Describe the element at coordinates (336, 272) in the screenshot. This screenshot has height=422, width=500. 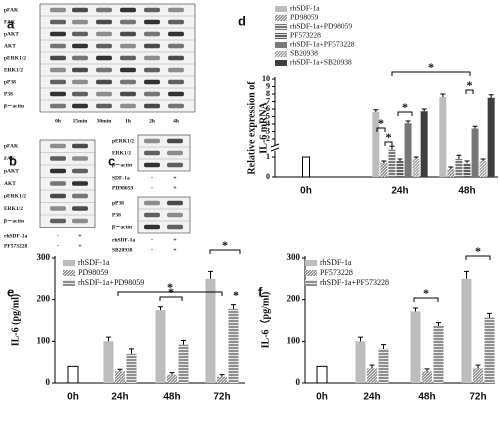
I see `legend-label: PF573228` at that location.